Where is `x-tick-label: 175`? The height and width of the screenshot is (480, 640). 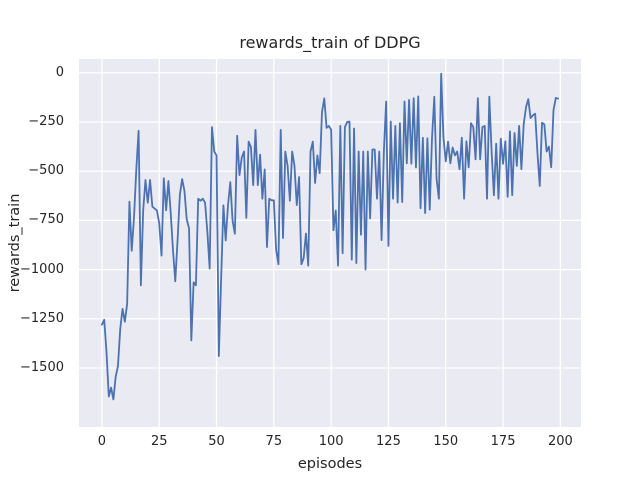
x-tick-label: 175 is located at coordinates (503, 441).